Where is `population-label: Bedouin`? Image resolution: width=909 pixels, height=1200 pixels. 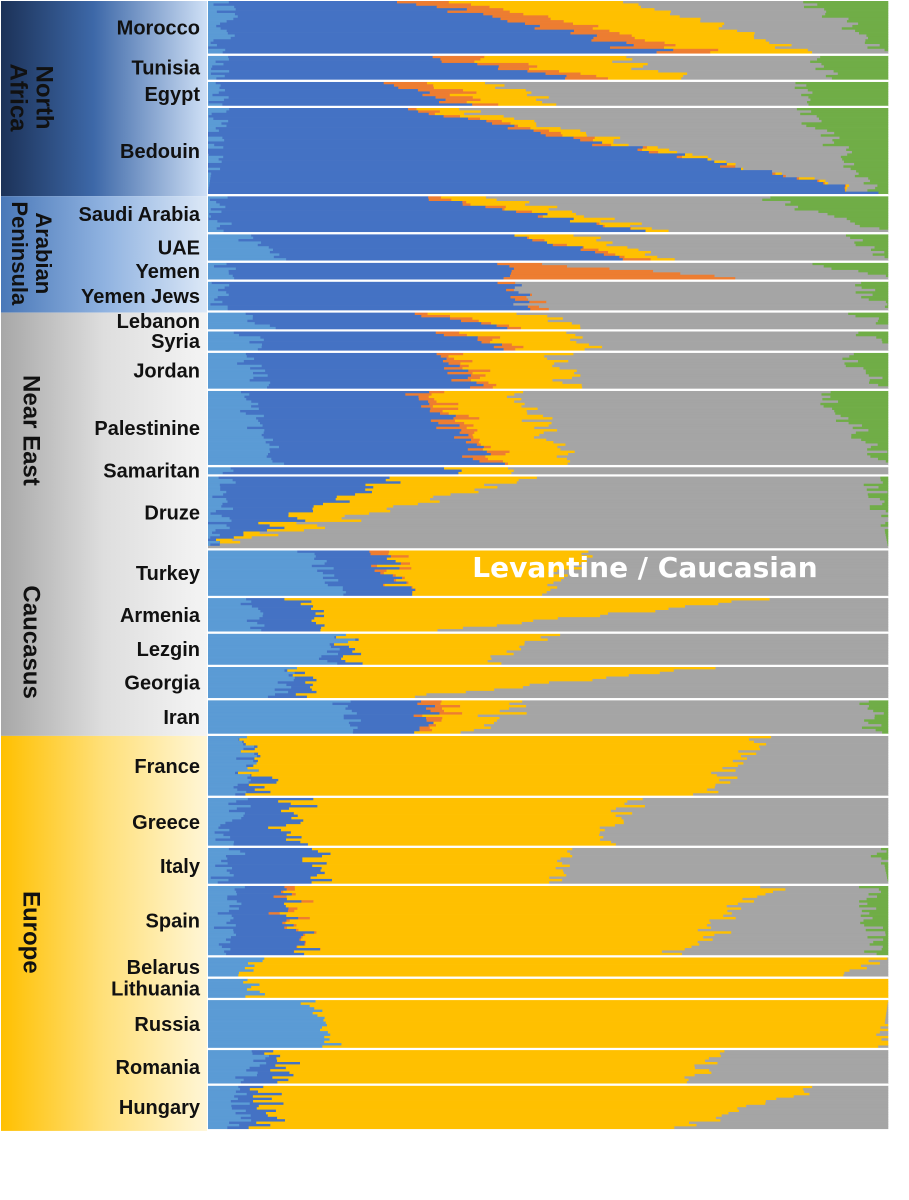 population-label: Bedouin is located at coordinates (160, 152).